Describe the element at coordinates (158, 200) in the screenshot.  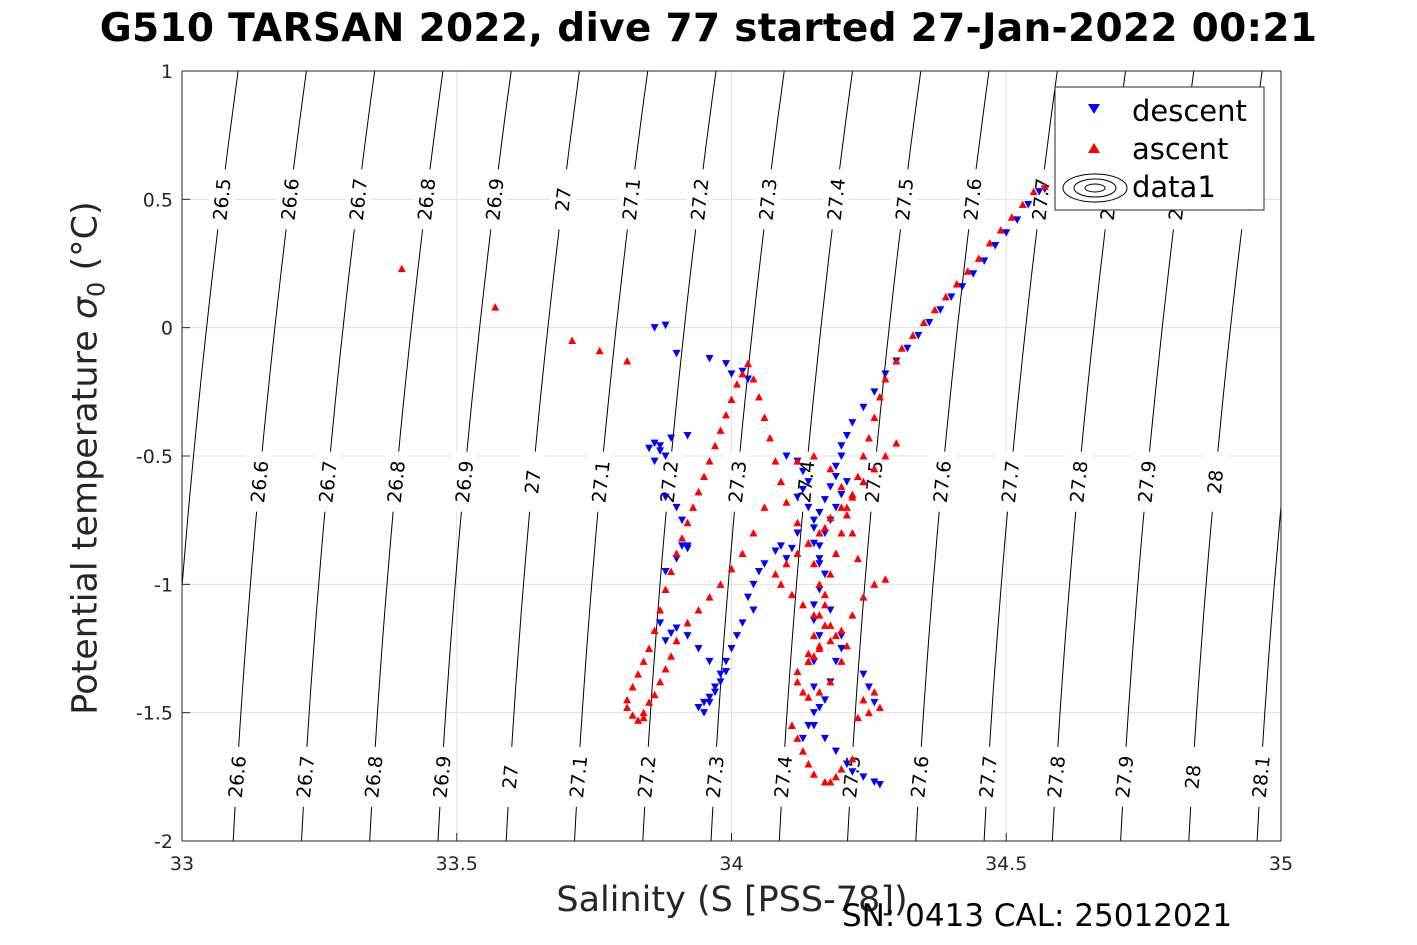
I see `y-tick-label: 0.5` at that location.